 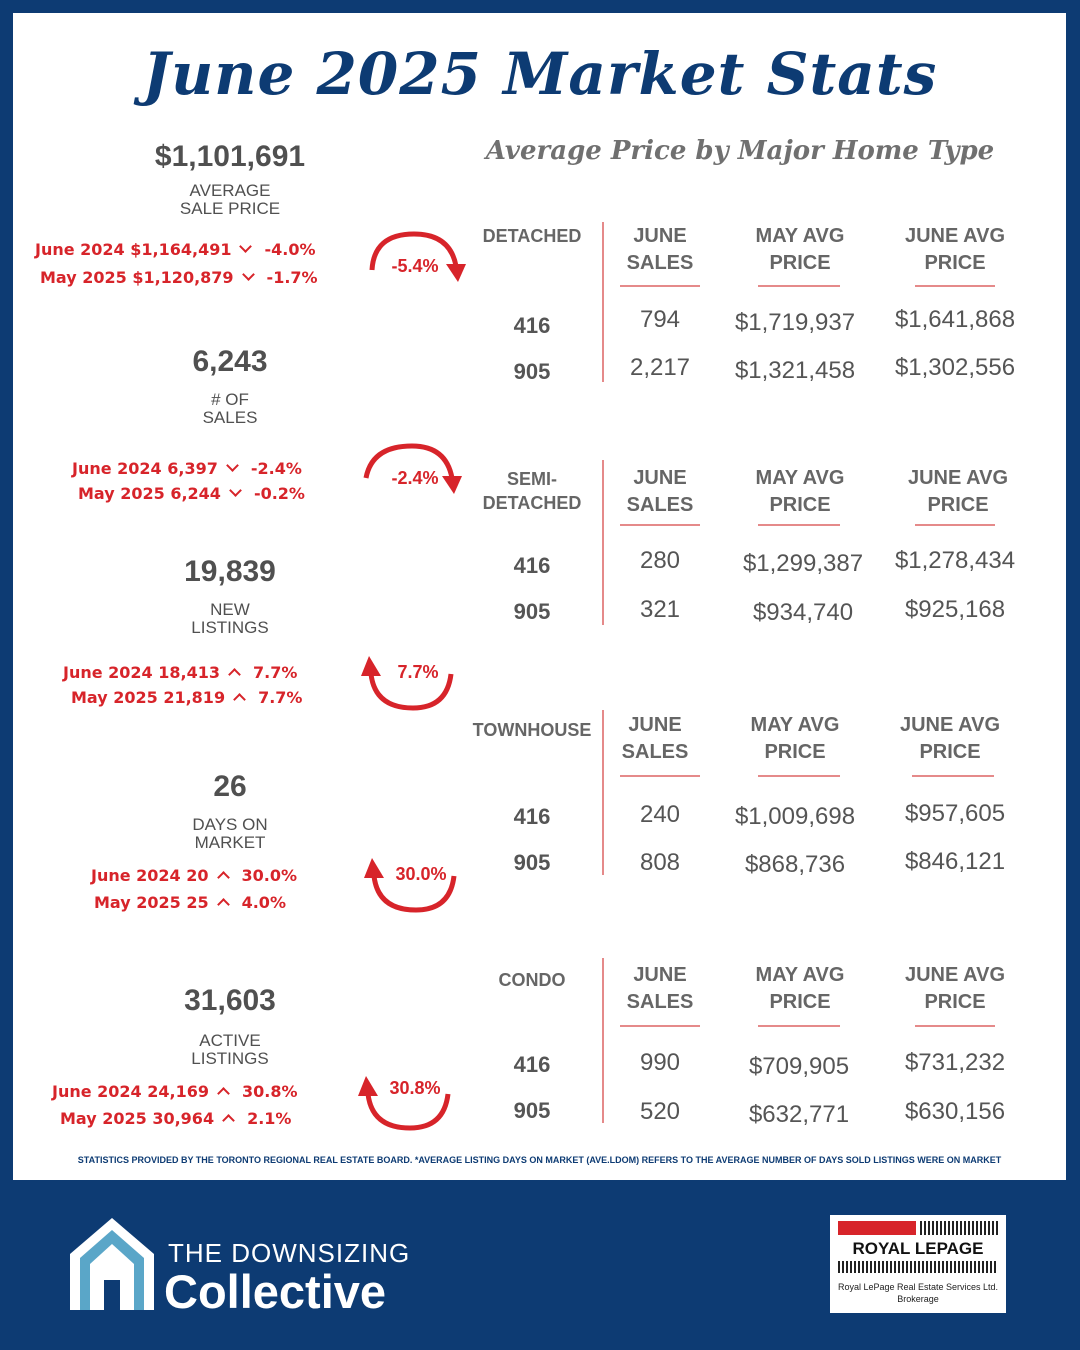 What do you see at coordinates (230, 1040) in the screenshot?
I see `stat-label-line1: ACTIVE` at bounding box center [230, 1040].